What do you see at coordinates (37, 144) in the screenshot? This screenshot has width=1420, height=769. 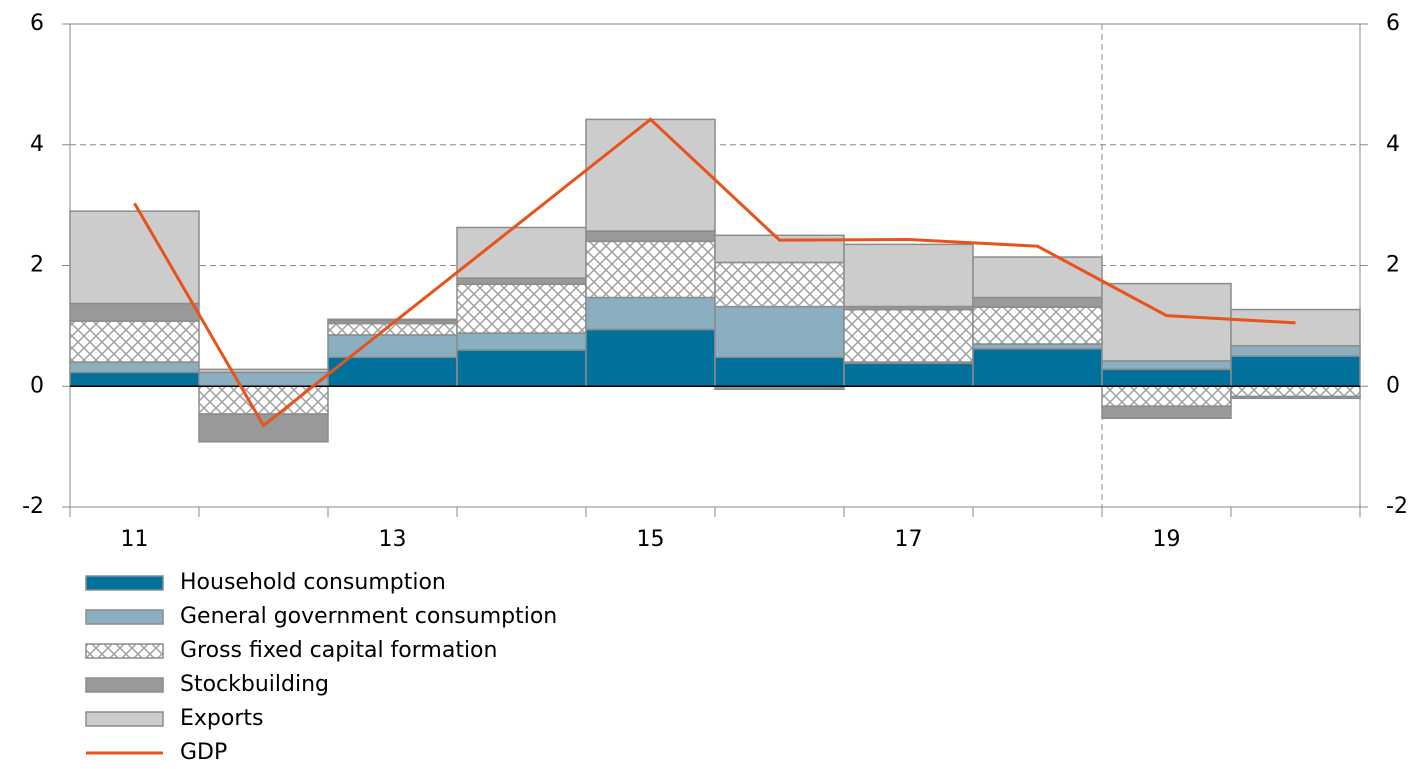 I see `y-tick-label: 4` at bounding box center [37, 144].